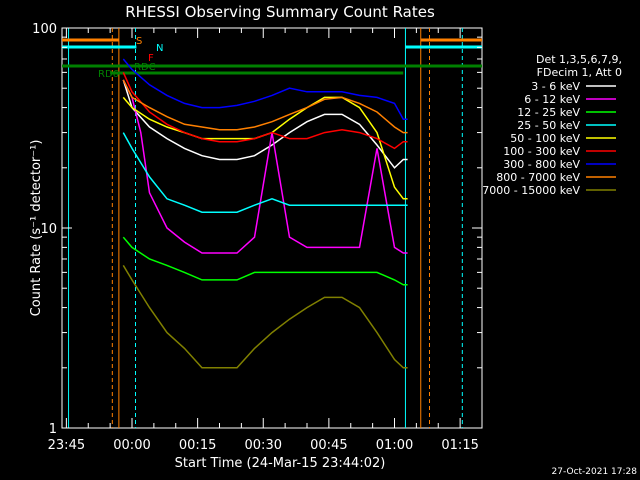  What do you see at coordinates (459, 445) in the screenshot?
I see `x-tick-label: 01:15` at bounding box center [459, 445].